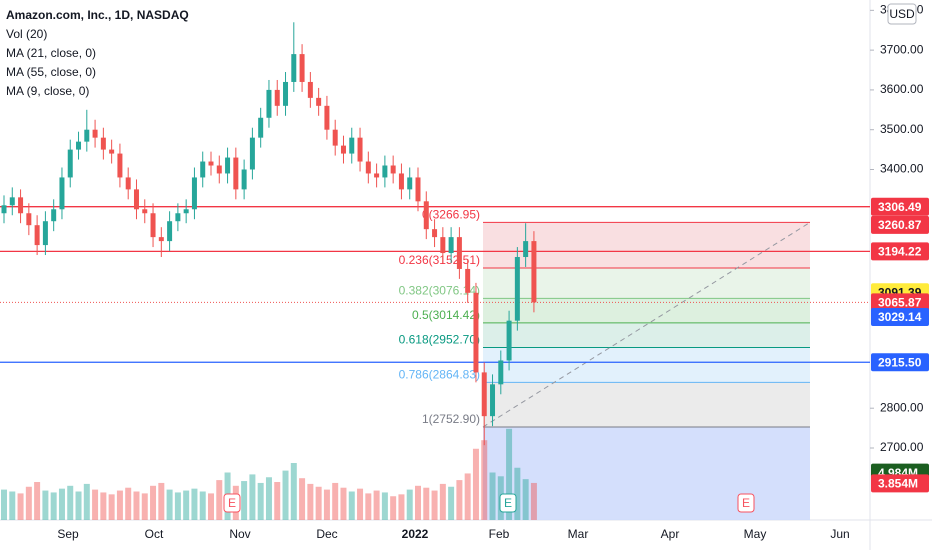 The width and height of the screenshot is (932, 555). What do you see at coordinates (51, 53) in the screenshot?
I see `legend-item: MA (21, close, 0)` at bounding box center [51, 53].